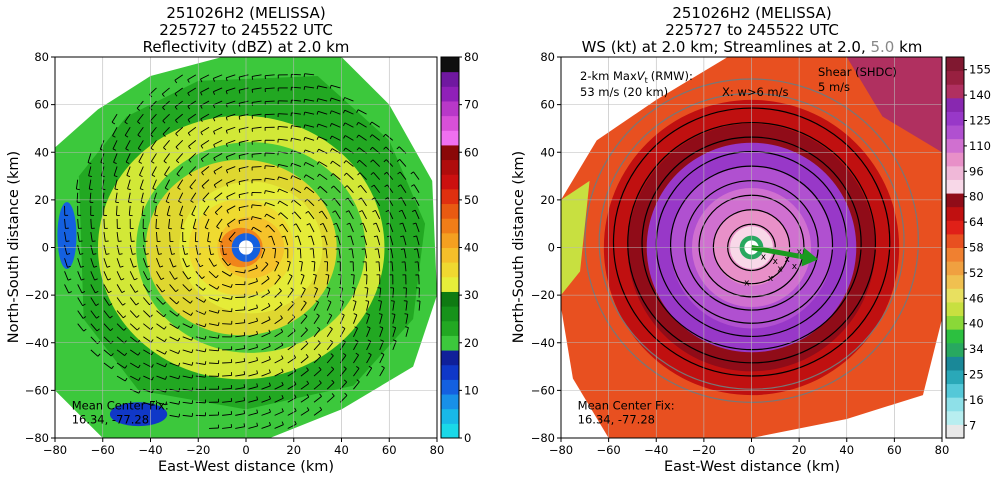 Image resolution: width=1000 pixels, height=480 pixels. Describe the element at coordinates (755, 92) in the screenshot. I see `updraft-marker-legend: X: w>6 m/s` at that location.